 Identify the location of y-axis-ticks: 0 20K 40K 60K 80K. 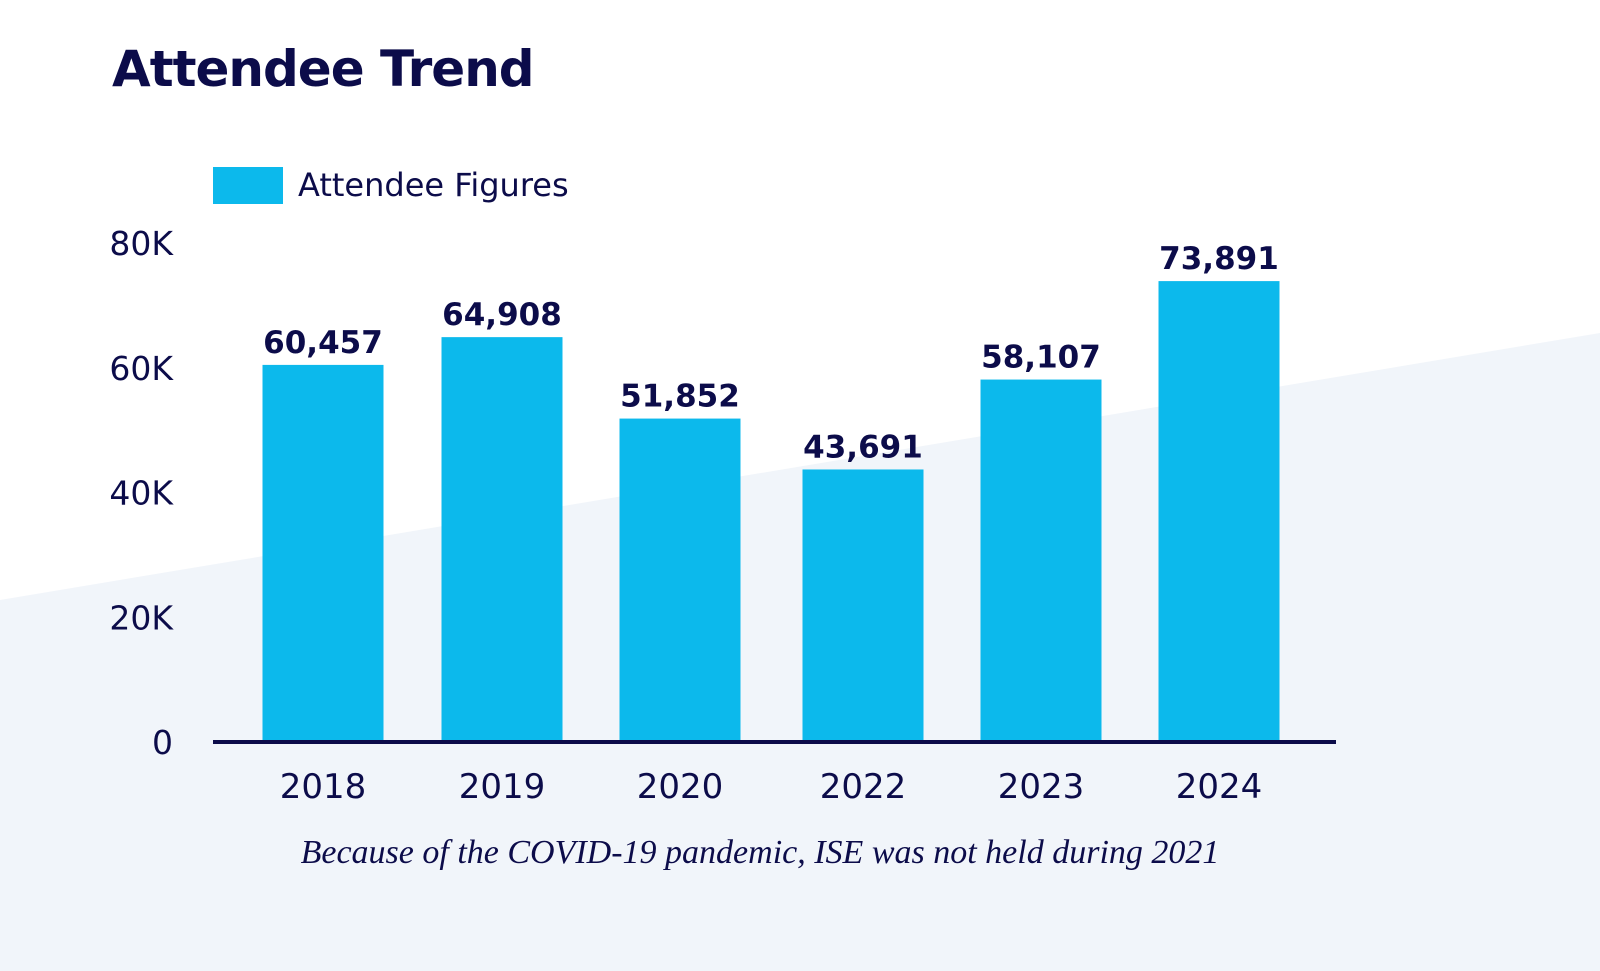
(141, 493).